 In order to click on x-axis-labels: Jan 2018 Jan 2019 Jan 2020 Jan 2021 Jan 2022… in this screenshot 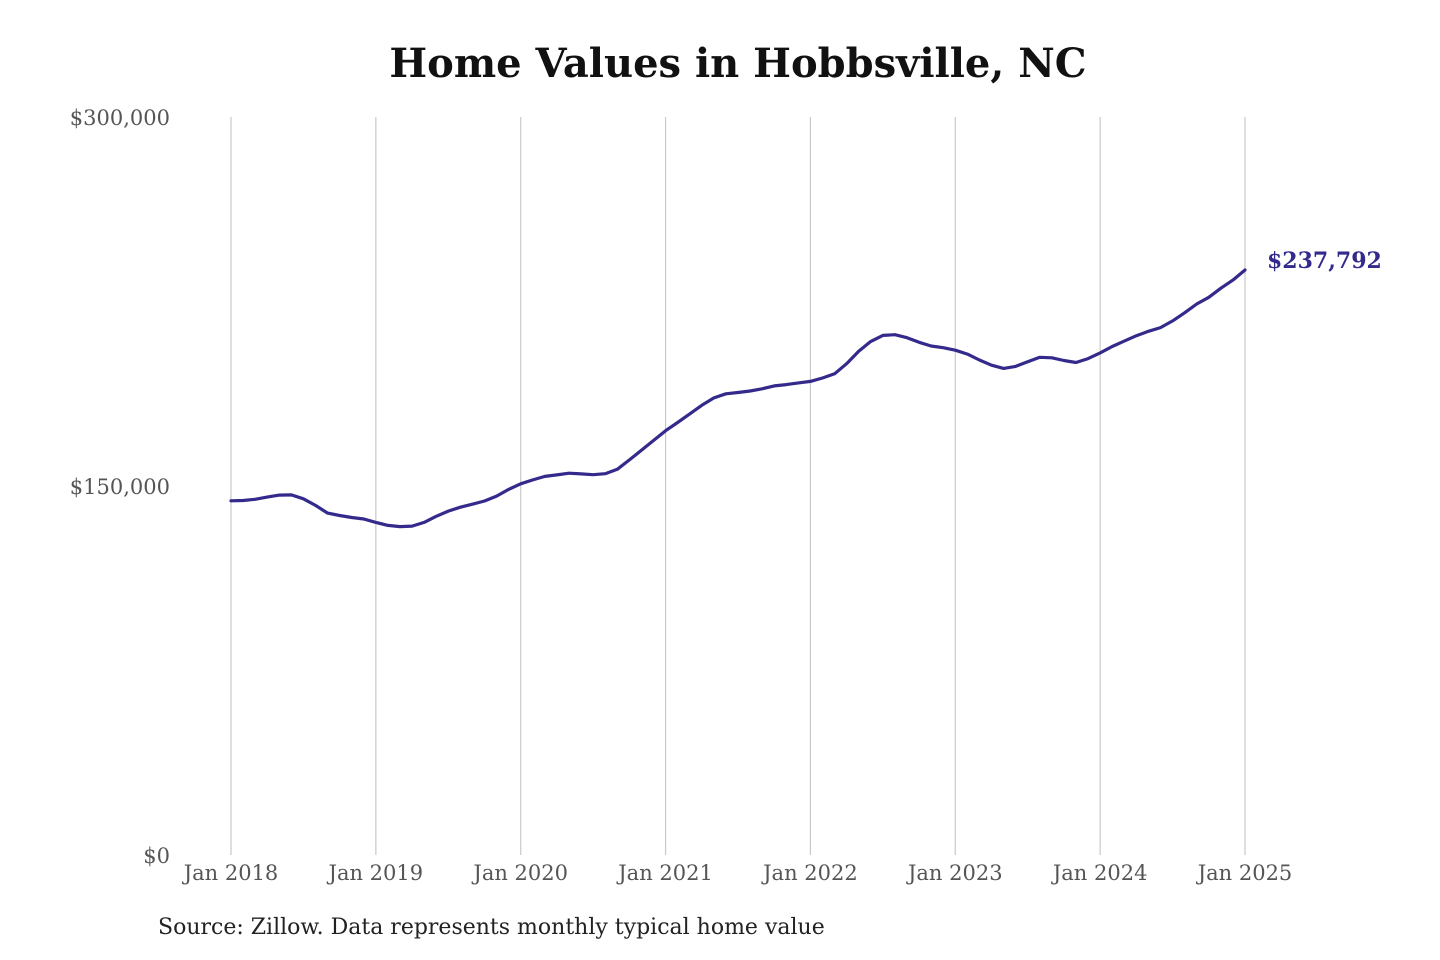, I will do `click(737, 873)`.